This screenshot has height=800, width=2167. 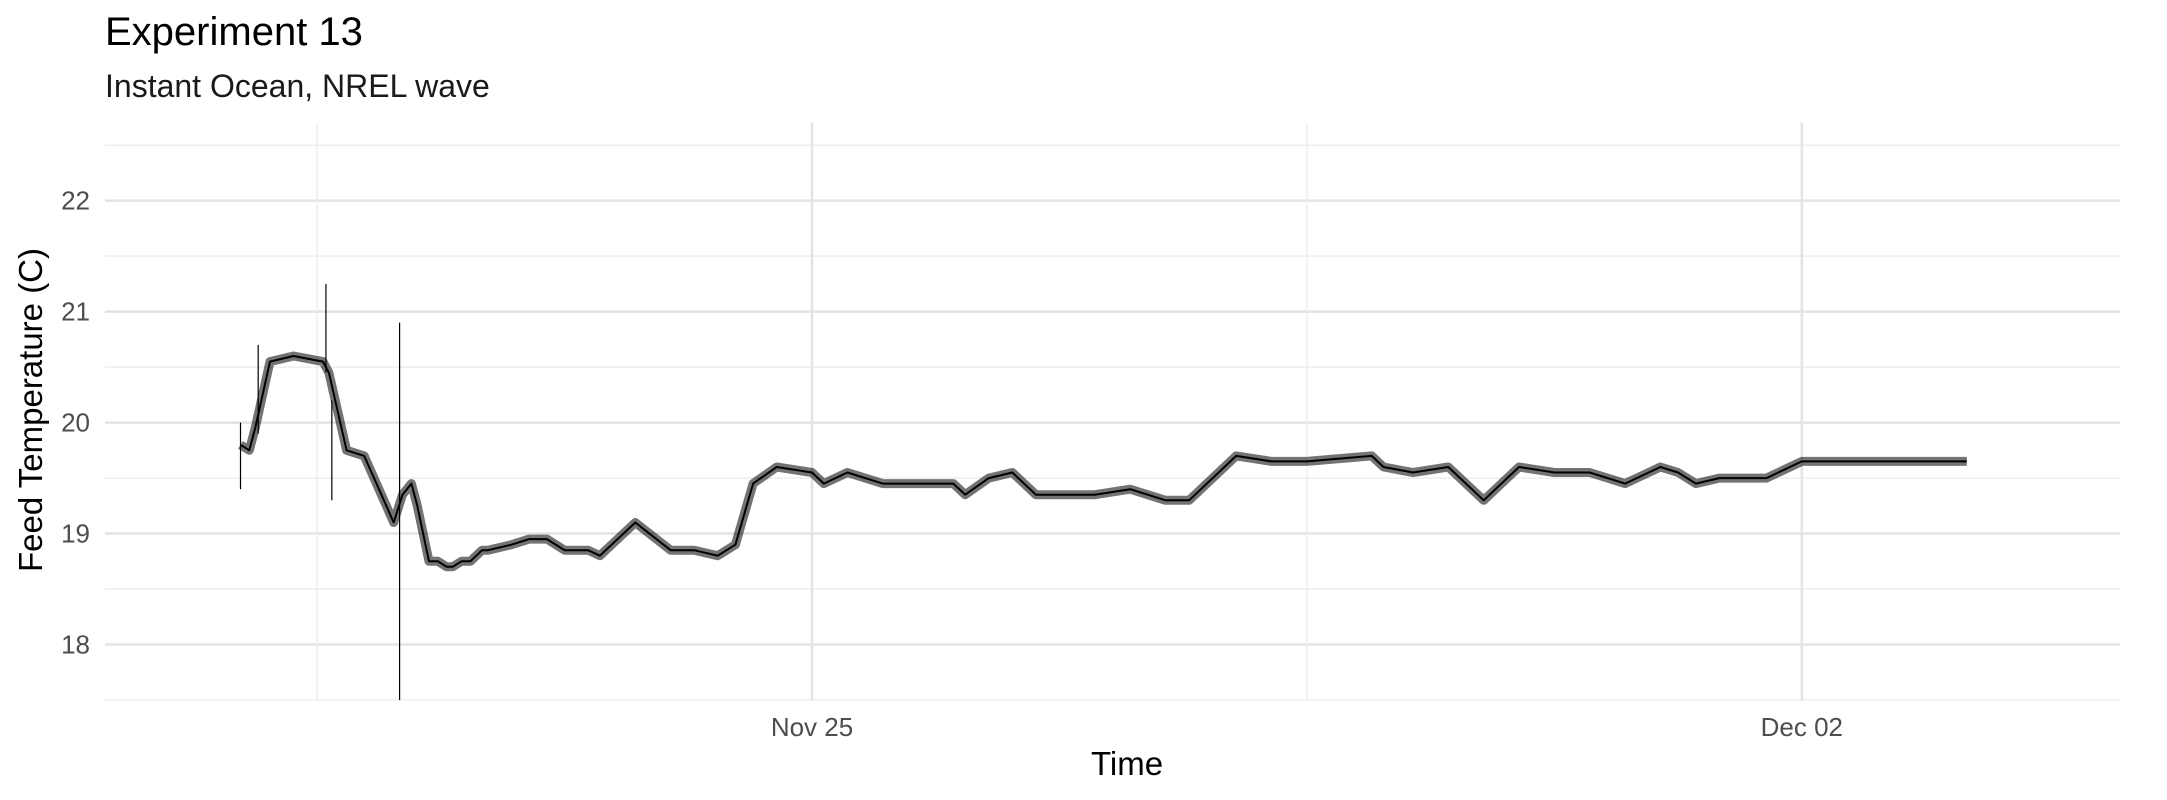 What do you see at coordinates (30, 410) in the screenshot?
I see `y-axis-title: Feed Temperature (C)` at bounding box center [30, 410].